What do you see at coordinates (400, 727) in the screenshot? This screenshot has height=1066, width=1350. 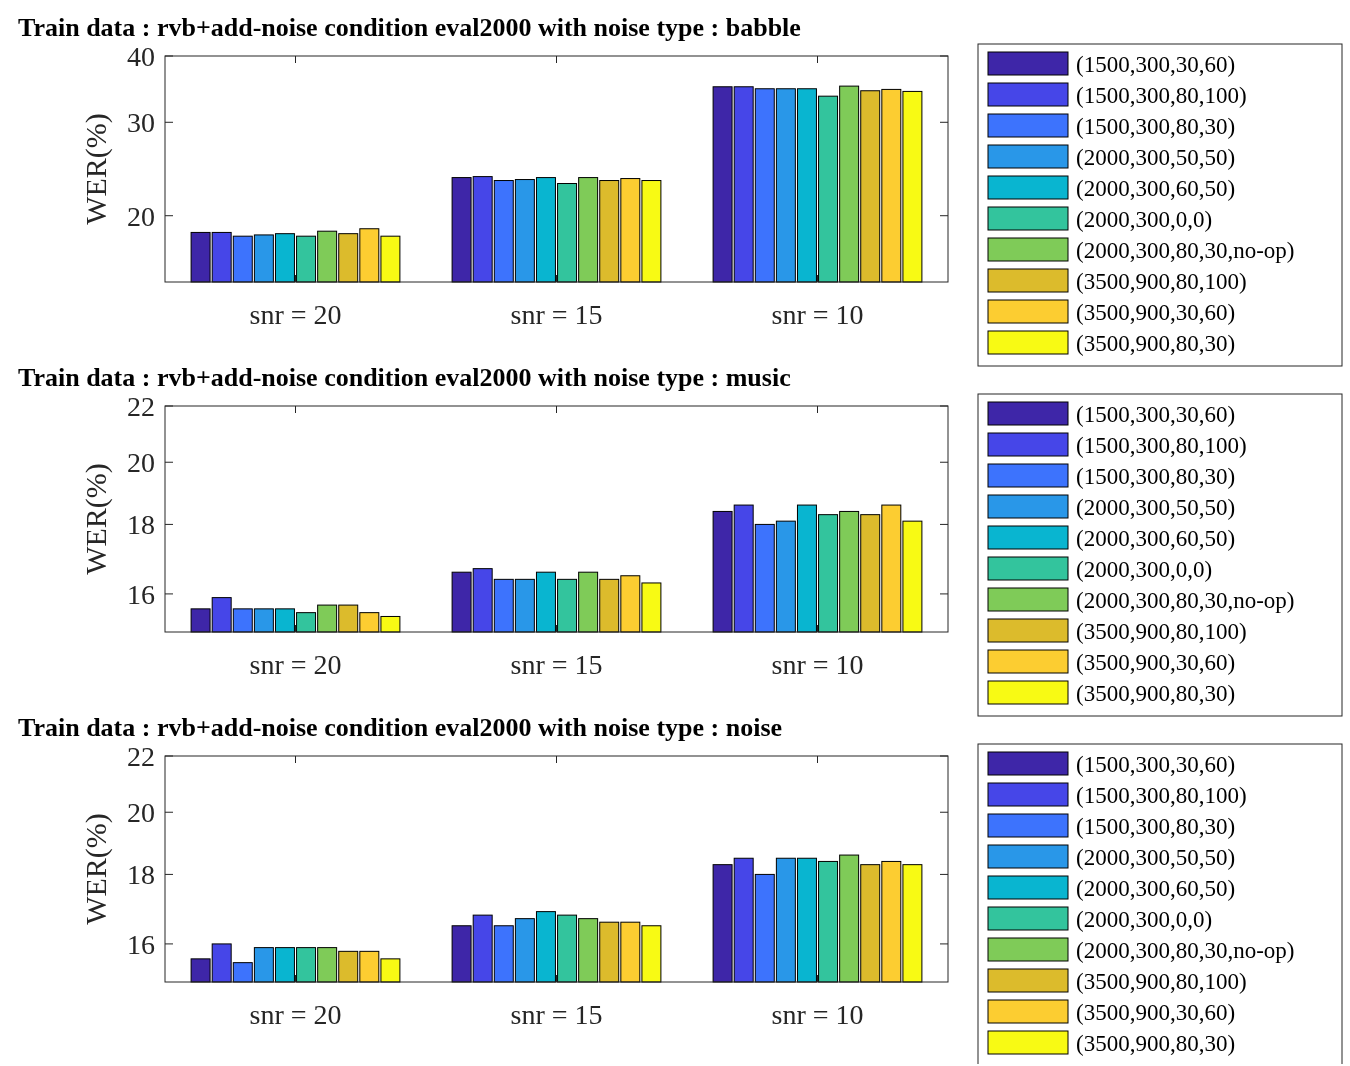 I see `chart-title: Train data : rvb+add-noise condition eval2000 with noise type : noise` at bounding box center [400, 727].